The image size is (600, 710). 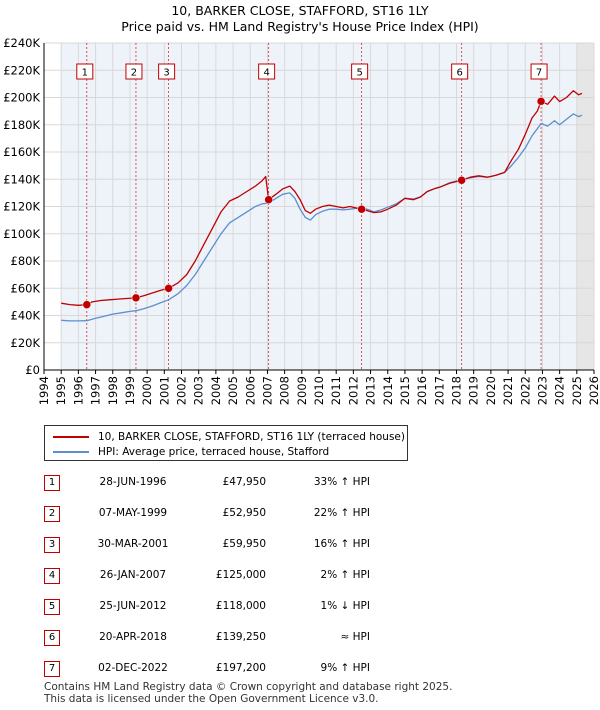 What do you see at coordinates (78, 390) in the screenshot?
I see `x-tick-label: 1996` at bounding box center [78, 390].